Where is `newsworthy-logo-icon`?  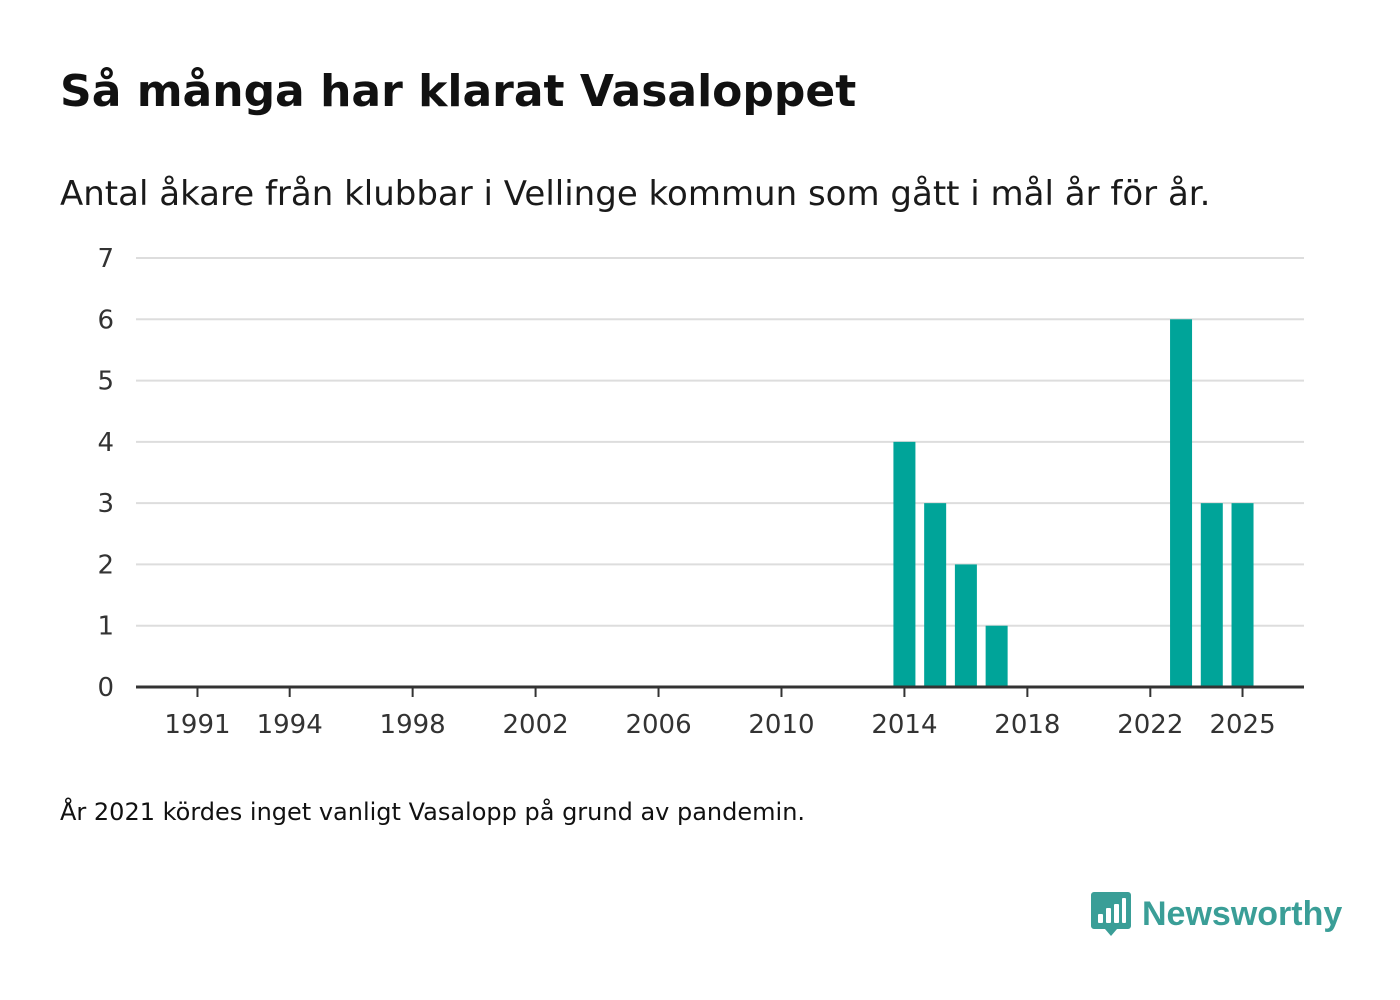 newsworthy-logo-icon is located at coordinates (1111, 914).